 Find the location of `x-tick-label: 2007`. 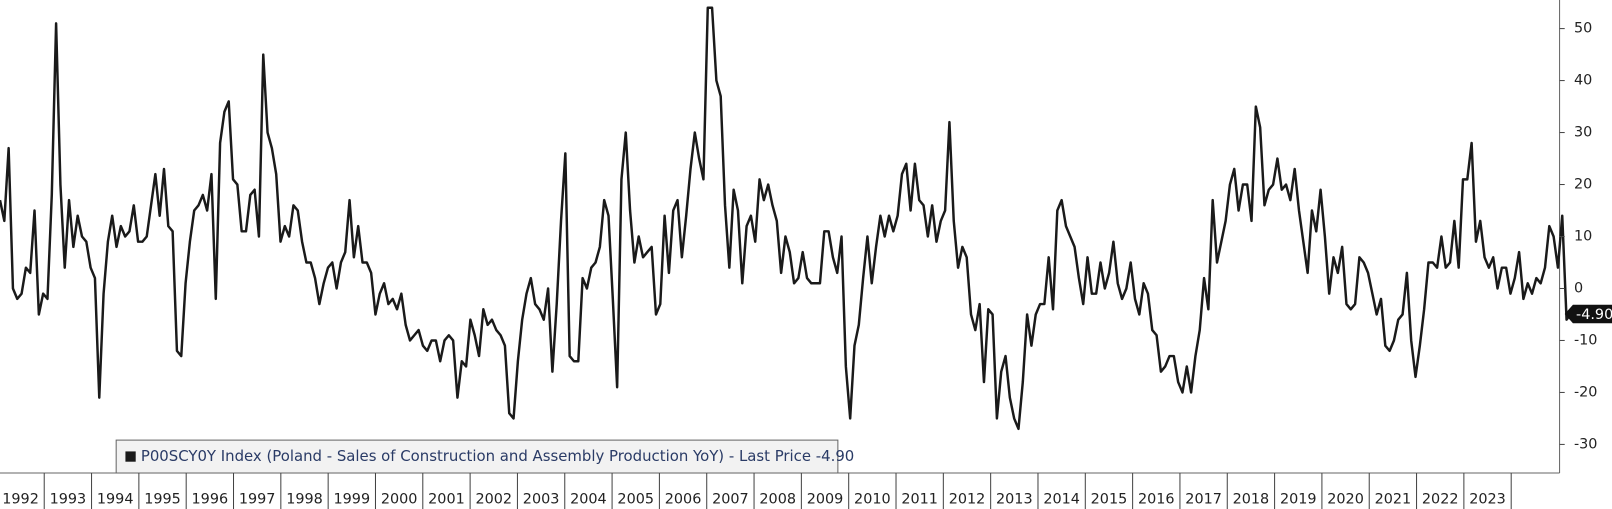

x-tick-label: 2007 is located at coordinates (730, 500).